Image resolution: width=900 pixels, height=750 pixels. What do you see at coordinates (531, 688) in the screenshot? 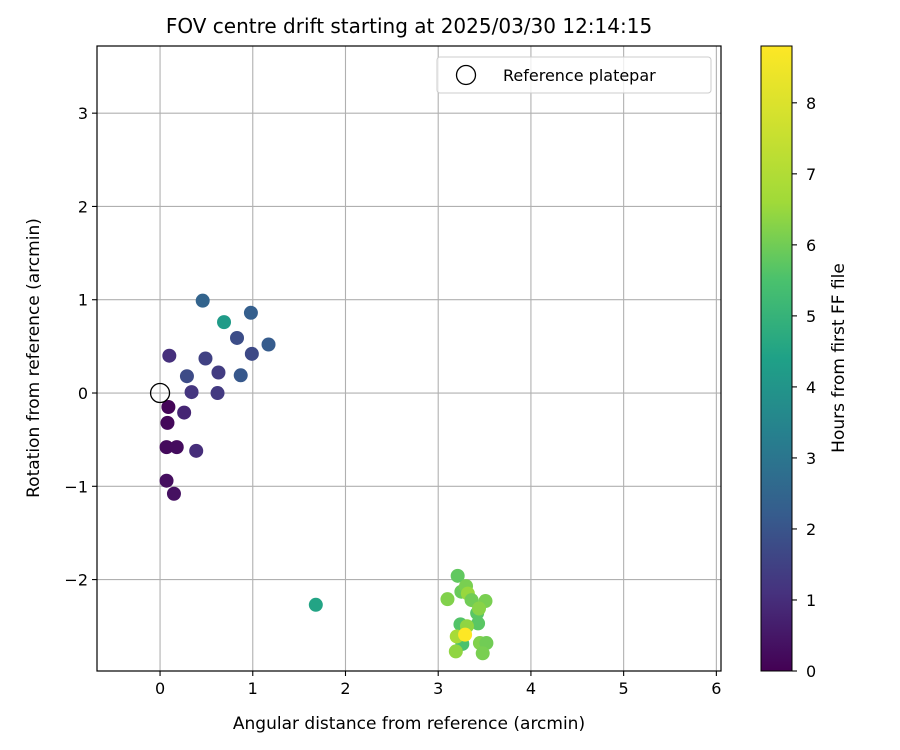
I see `x-tick-label: 4` at bounding box center [531, 688].